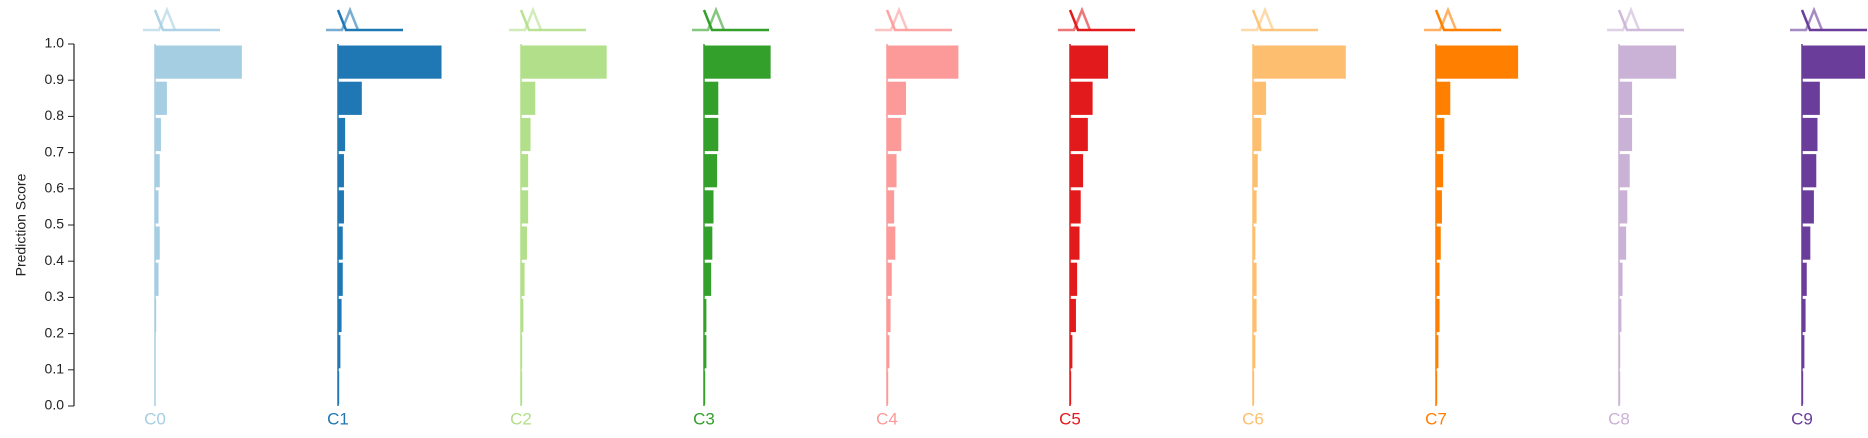 The image size is (1868, 438). What do you see at coordinates (155, 418) in the screenshot?
I see `class-label: C0` at bounding box center [155, 418].